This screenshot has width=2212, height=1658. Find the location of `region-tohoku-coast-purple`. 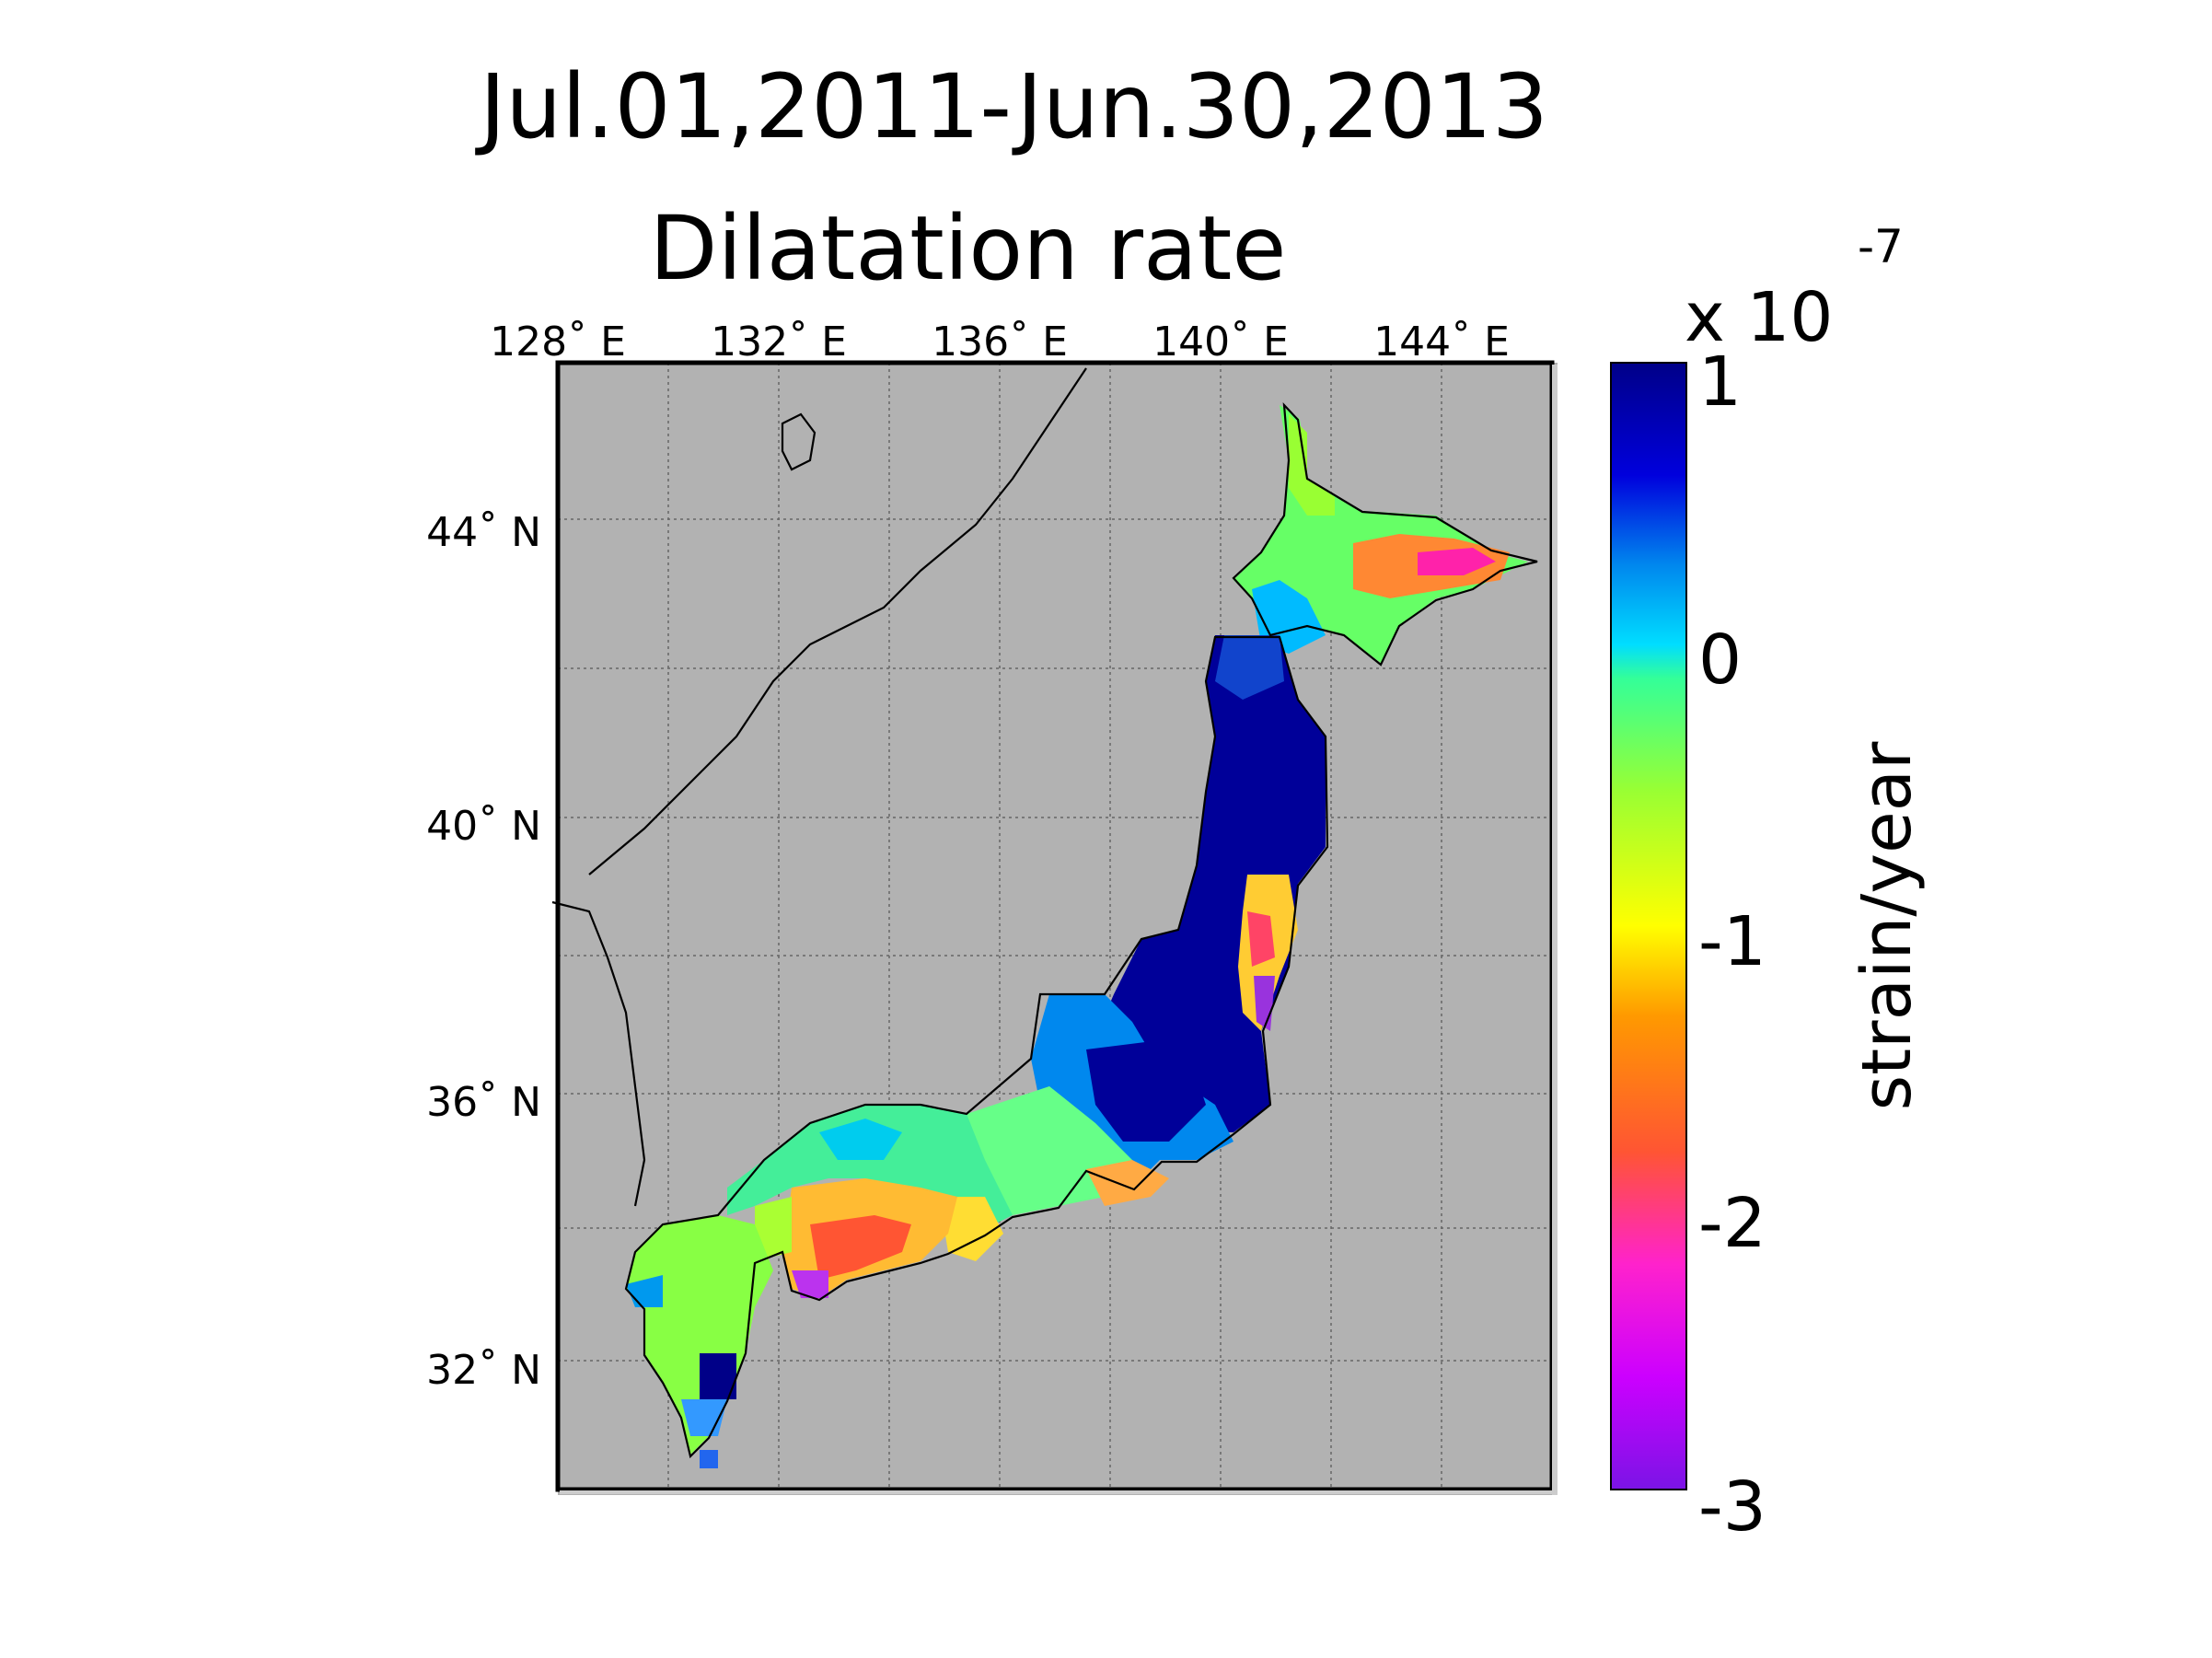

region-tohoku-coast-purple is located at coordinates (1264, 1003).